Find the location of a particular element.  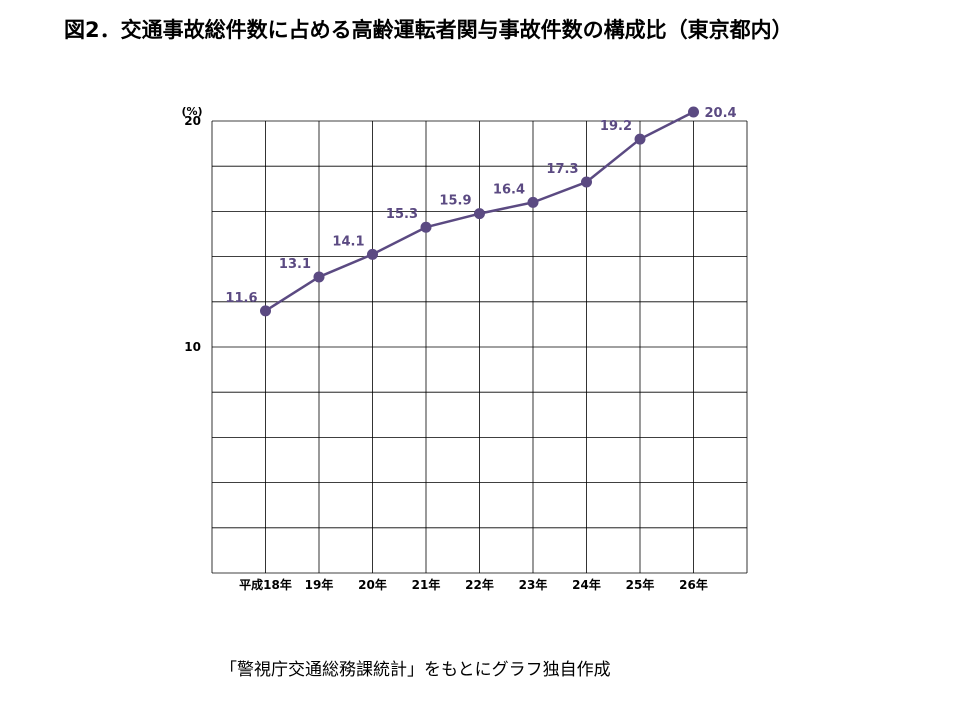

chart-labels: 11.6 13.1 14.1 15.3 15.9 16.4 17.3 19.2 20.4 is located at coordinates (480, 206).